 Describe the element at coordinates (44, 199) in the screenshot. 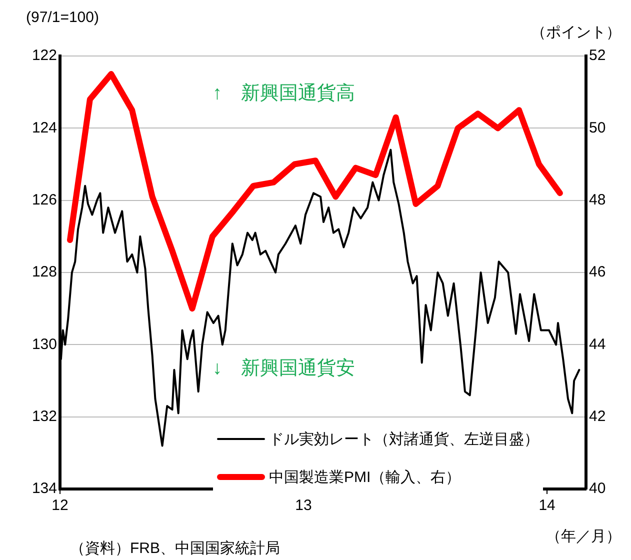

I see `y-tick-label: 126` at that location.